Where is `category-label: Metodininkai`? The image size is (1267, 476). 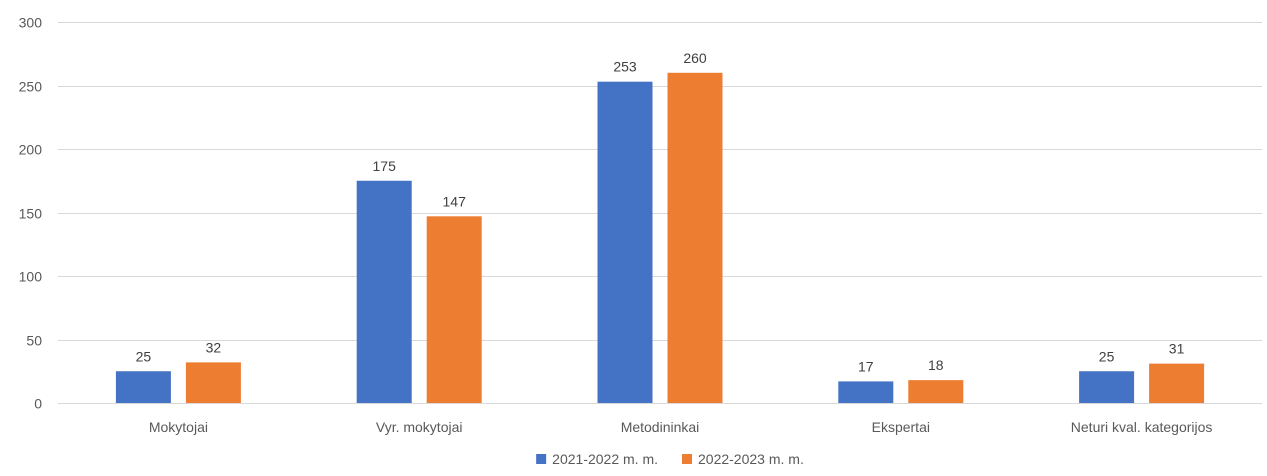 category-label: Metodininkai is located at coordinates (660, 427).